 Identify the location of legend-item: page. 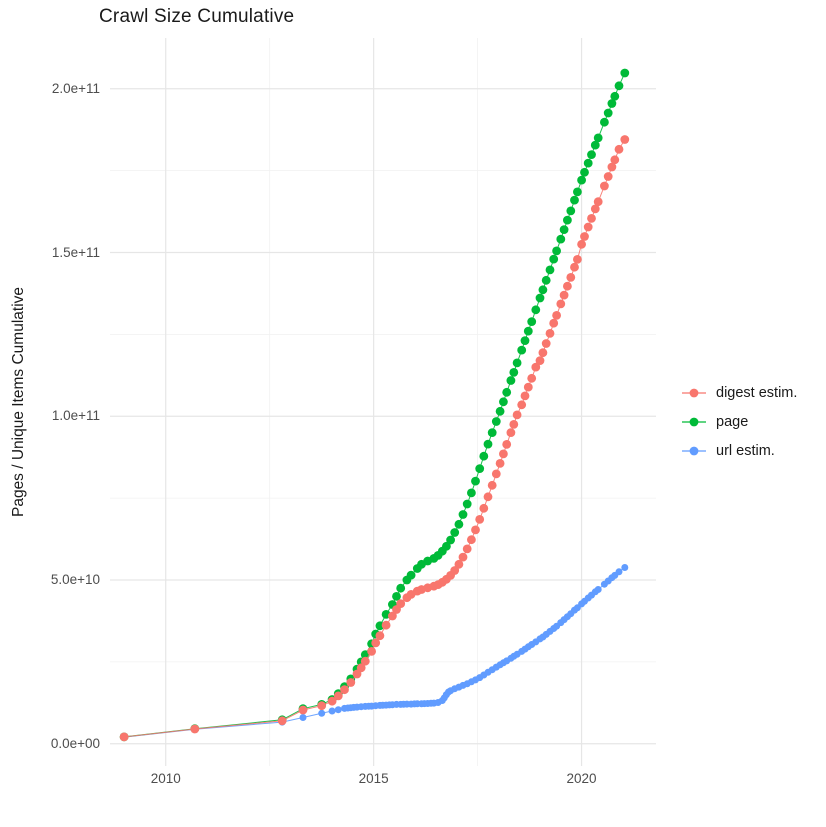
(739, 422).